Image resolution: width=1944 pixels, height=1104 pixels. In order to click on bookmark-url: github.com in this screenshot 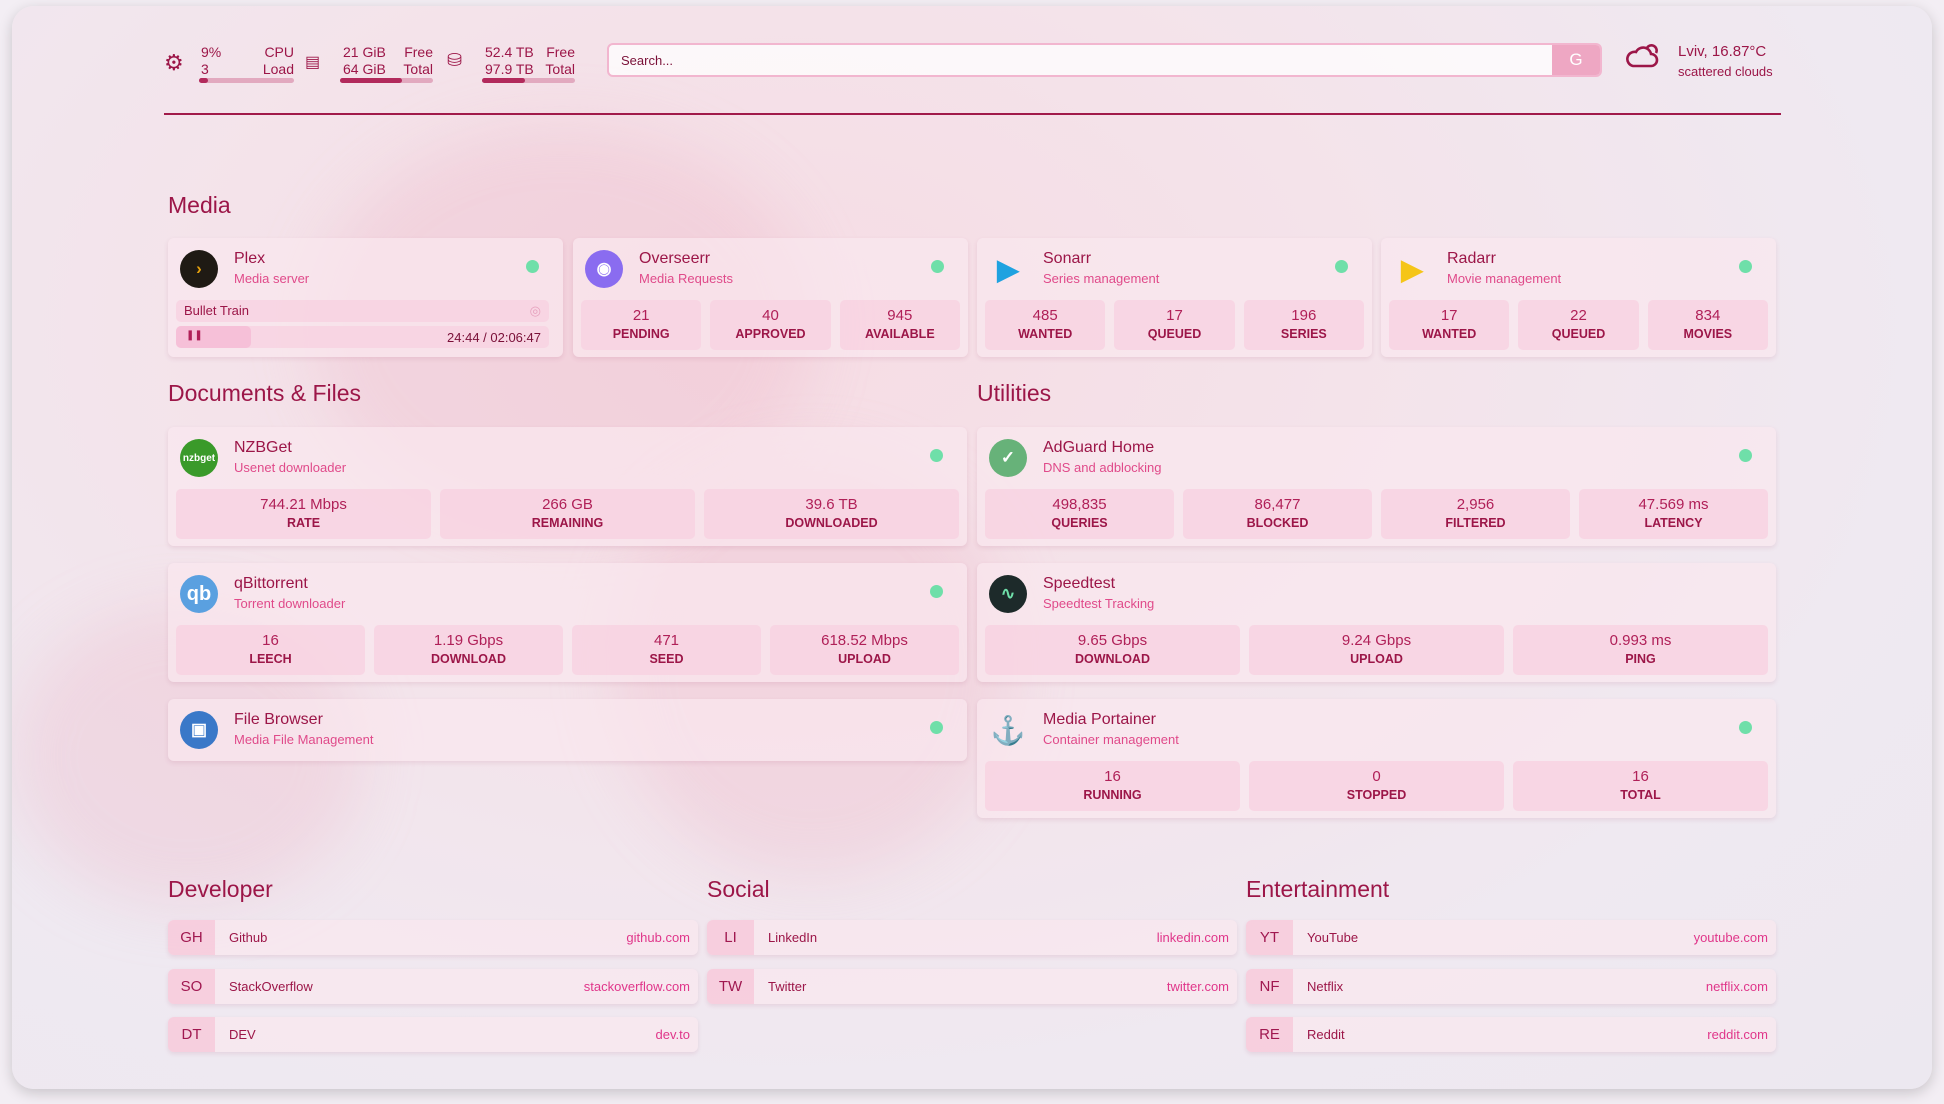, I will do `click(658, 937)`.